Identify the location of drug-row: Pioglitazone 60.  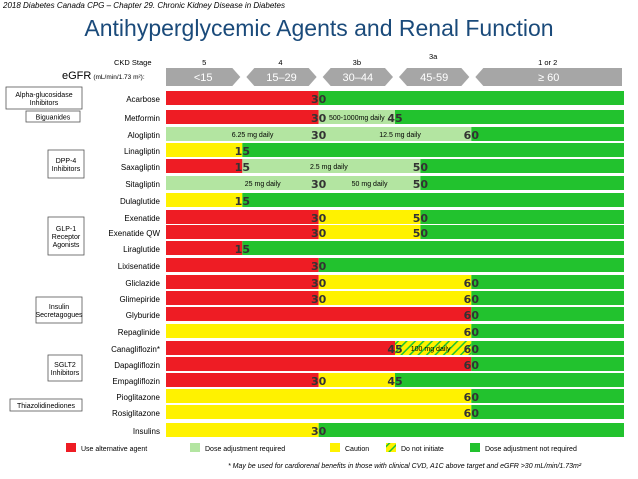
(370, 396).